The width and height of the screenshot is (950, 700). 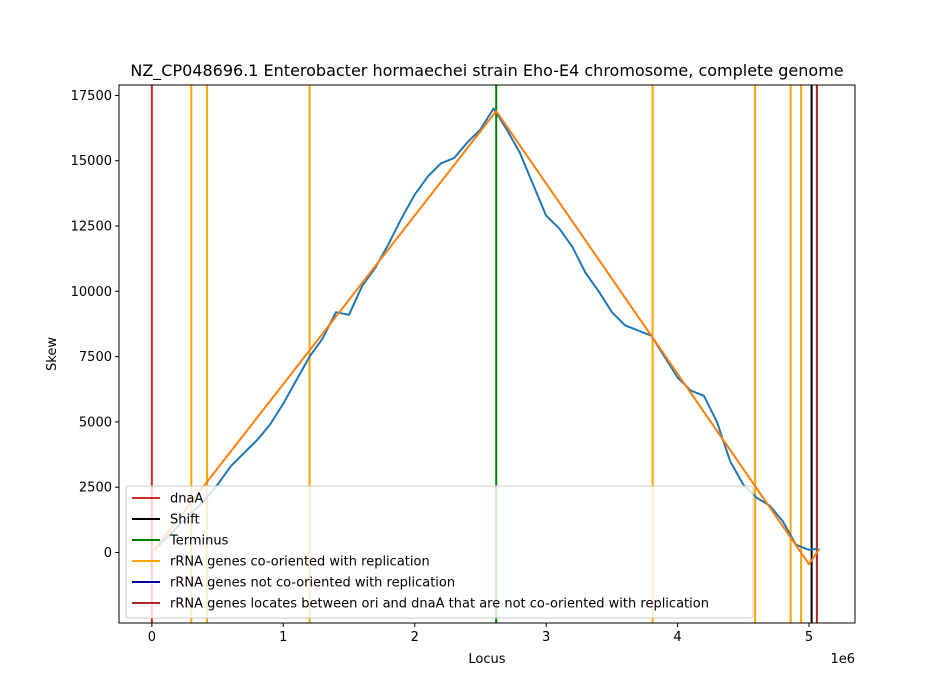 I want to click on legend-label: Terminus, so click(x=199, y=541).